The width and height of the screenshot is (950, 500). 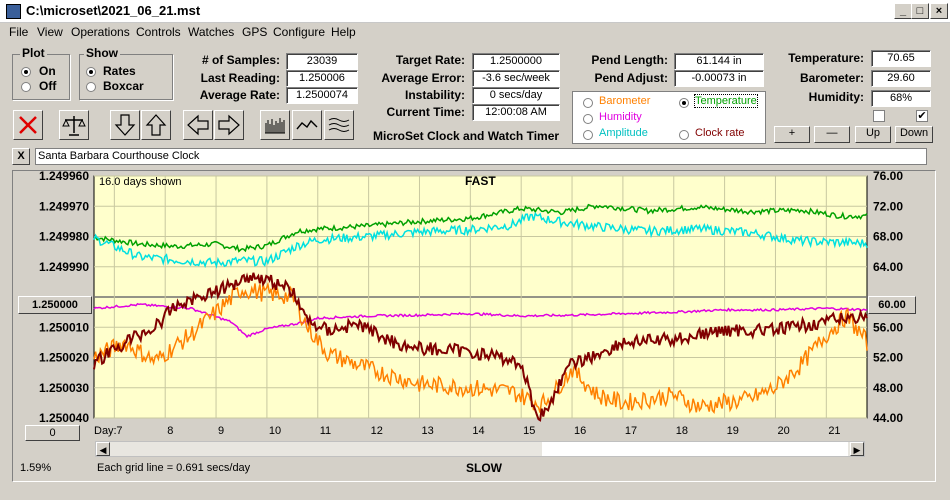 I want to click on barometer-field: 29.60, so click(x=901, y=78).